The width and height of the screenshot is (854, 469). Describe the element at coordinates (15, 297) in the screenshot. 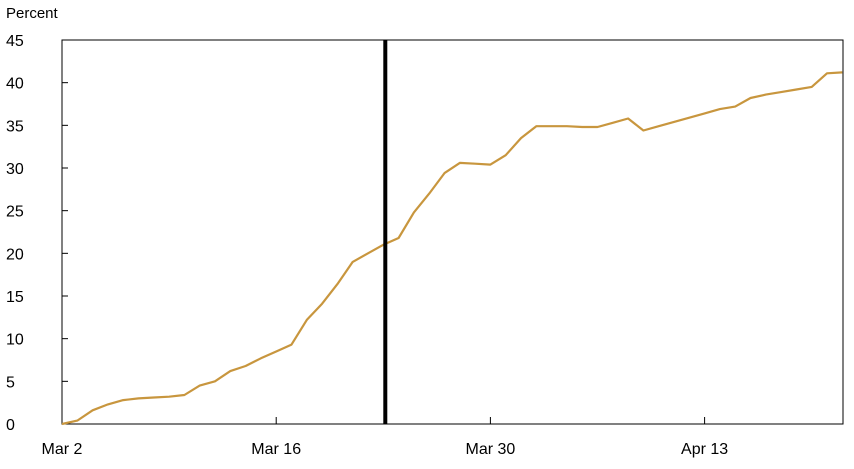

I see `y-tick-label: 15` at that location.